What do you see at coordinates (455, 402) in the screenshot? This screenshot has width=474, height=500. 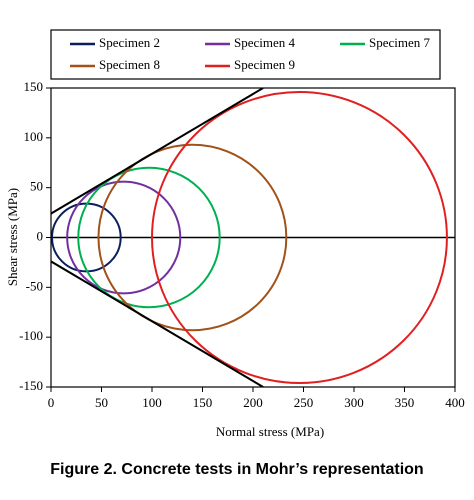 I see `x-tick-label: 400` at bounding box center [455, 402].